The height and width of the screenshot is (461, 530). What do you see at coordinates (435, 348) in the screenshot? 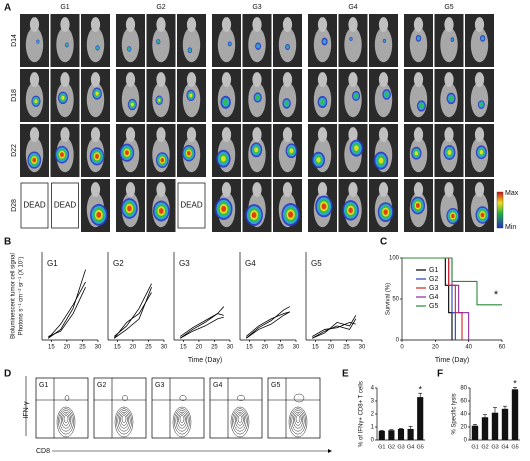
I see `x-tick-label: 20` at bounding box center [435, 348].